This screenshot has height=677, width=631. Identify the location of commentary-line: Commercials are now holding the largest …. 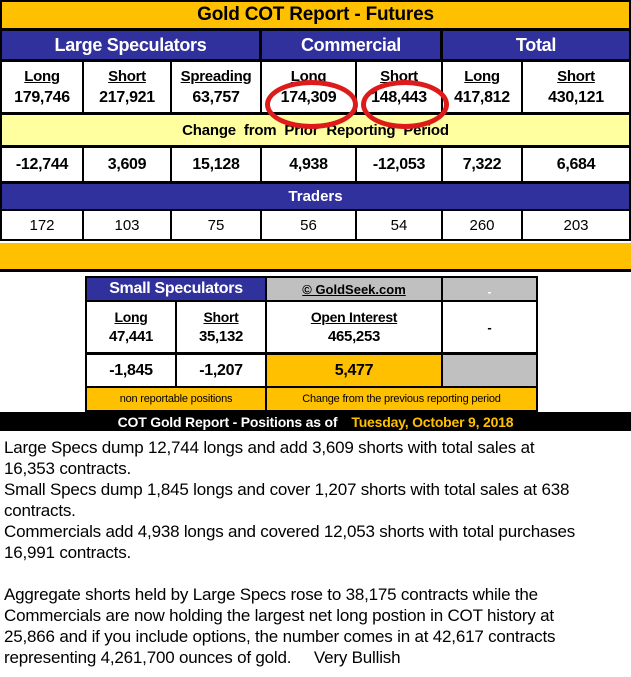
(279, 615).